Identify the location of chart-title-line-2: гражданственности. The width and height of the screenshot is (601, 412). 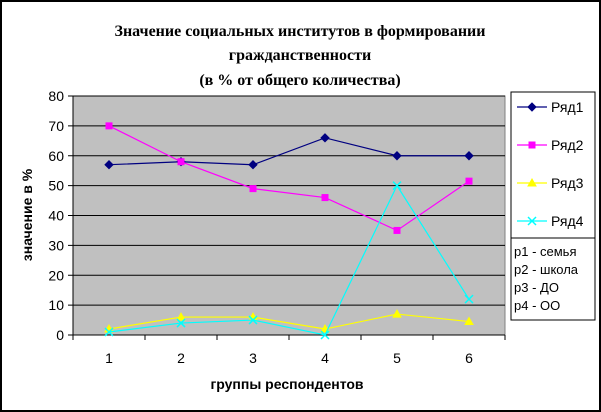
(300, 55).